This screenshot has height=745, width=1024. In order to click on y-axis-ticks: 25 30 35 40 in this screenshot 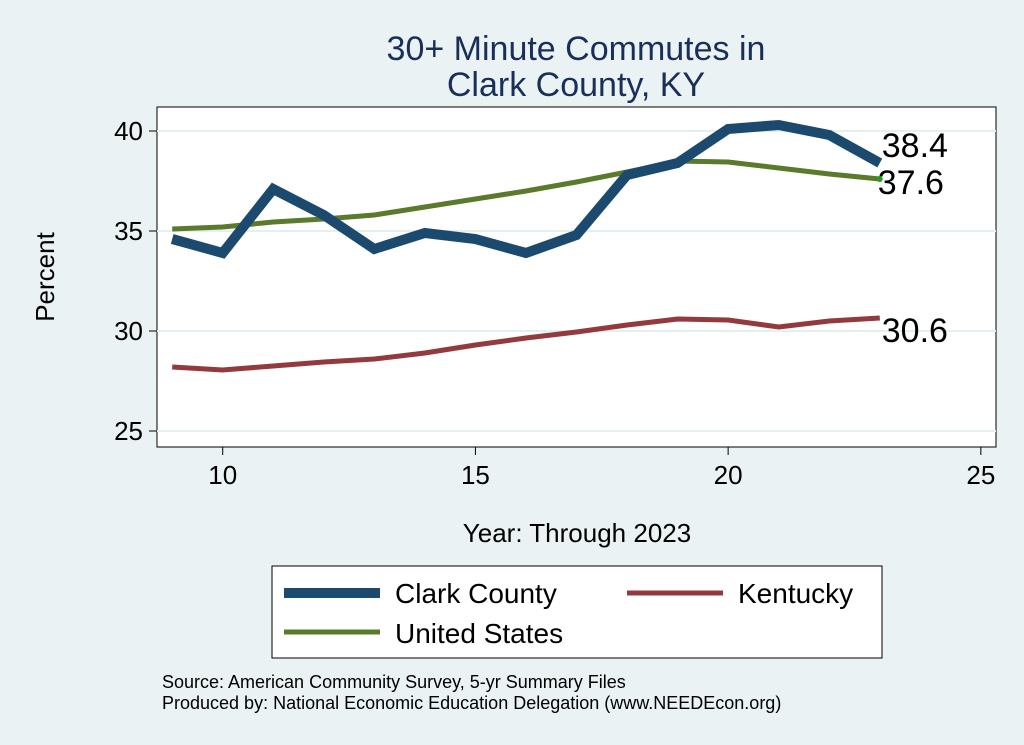, I will do `click(135, 281)`.